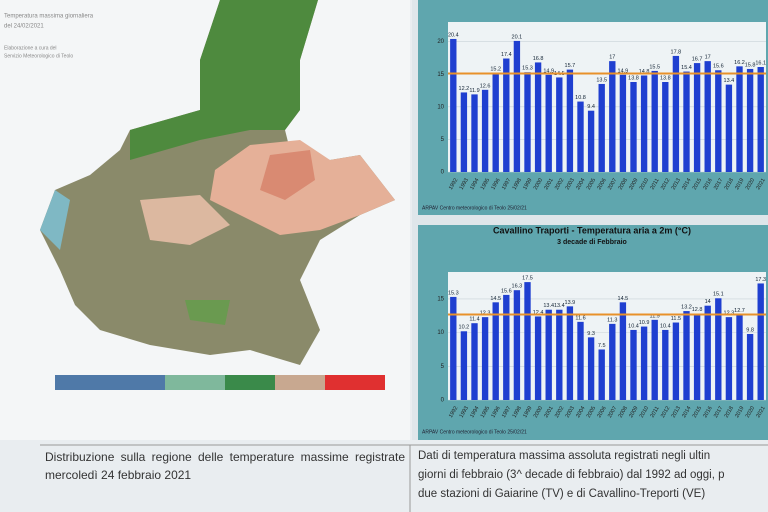 Image resolution: width=768 pixels, height=512 pixels. Describe the element at coordinates (739, 184) in the screenshot. I see `x-tick-label: 2019` at that location.